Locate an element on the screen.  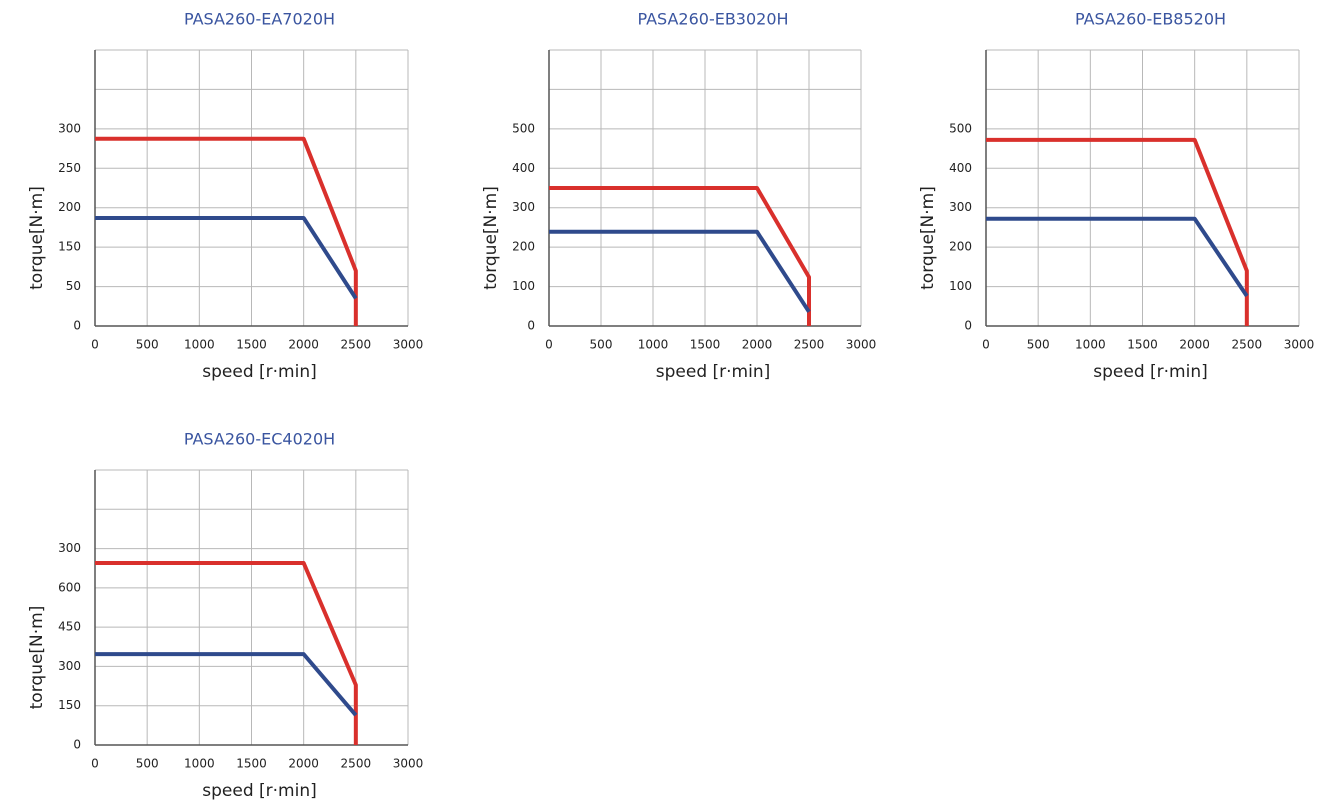
chart-title: PASA260-EB8520H is located at coordinates (1150, 19).